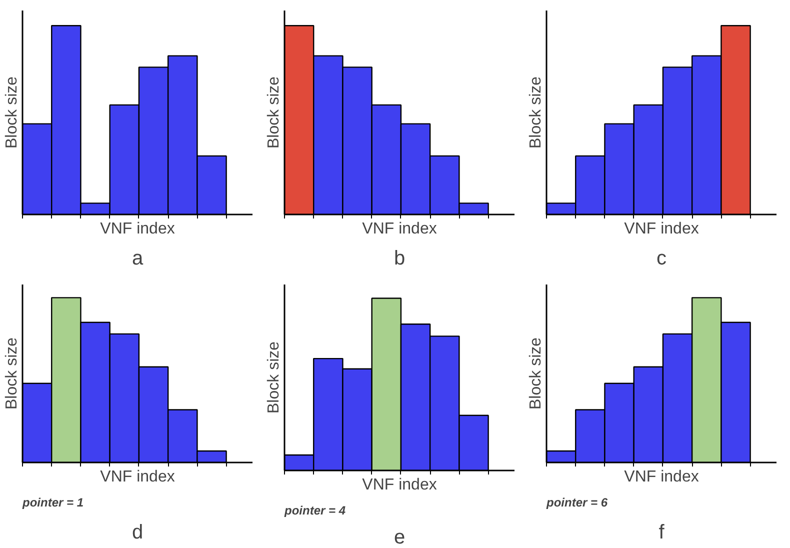  I want to click on text: pointer = 1, so click(53, 503).